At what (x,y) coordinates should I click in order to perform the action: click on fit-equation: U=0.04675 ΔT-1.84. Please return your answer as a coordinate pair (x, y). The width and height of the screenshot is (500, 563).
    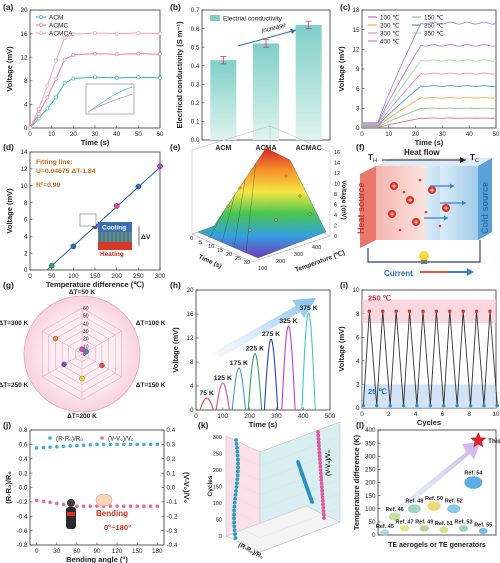
    Looking at the image, I should click on (66, 171).